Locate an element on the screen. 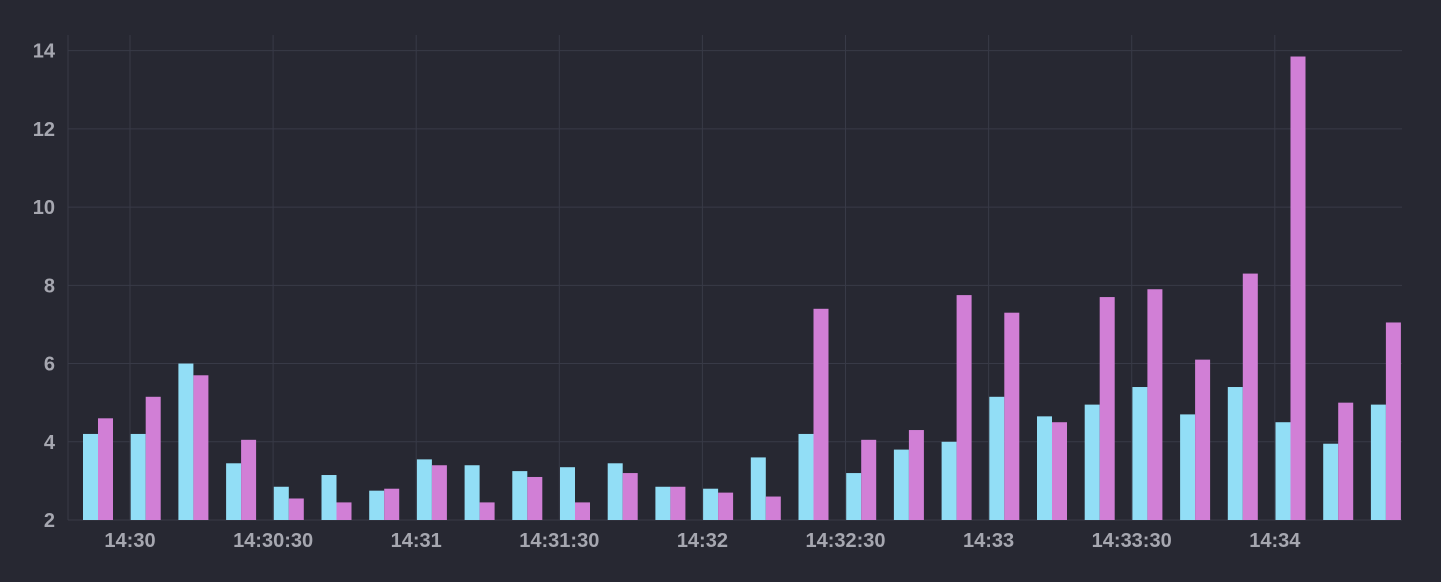 This screenshot has width=1441, height=582. y-axis-ticks: 2 4 6 8 10 12 14 is located at coordinates (44, 286).